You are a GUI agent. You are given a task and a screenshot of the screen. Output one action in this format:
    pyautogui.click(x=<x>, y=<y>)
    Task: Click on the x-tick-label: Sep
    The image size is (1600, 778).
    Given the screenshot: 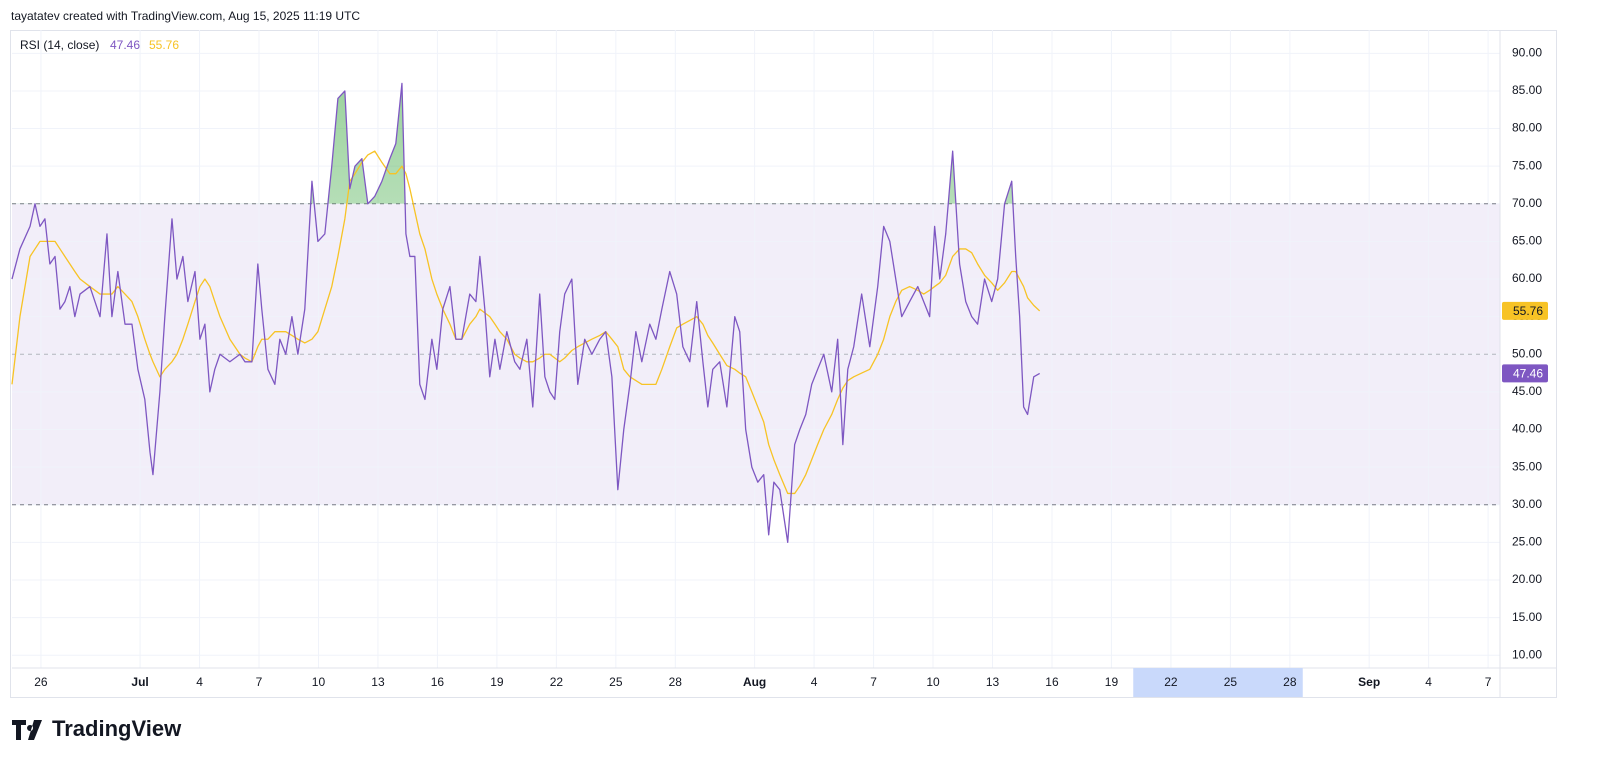 What is the action you would take?
    pyautogui.click(x=1369, y=682)
    